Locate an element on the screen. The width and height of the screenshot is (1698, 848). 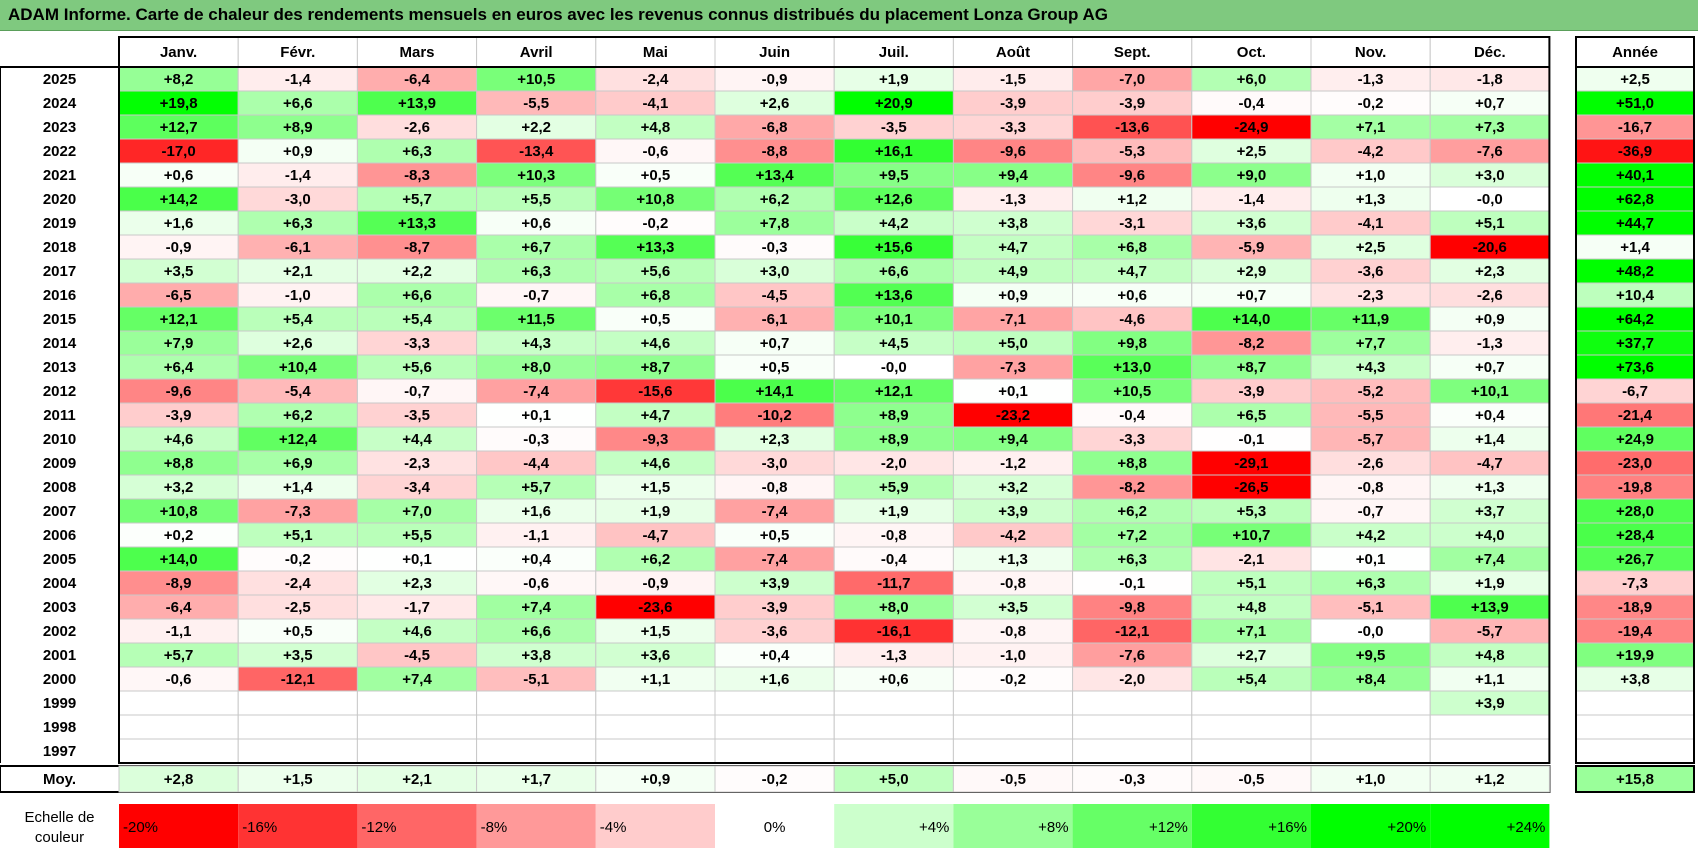
cell-value-label: -7,4 is located at coordinates (536, 391).